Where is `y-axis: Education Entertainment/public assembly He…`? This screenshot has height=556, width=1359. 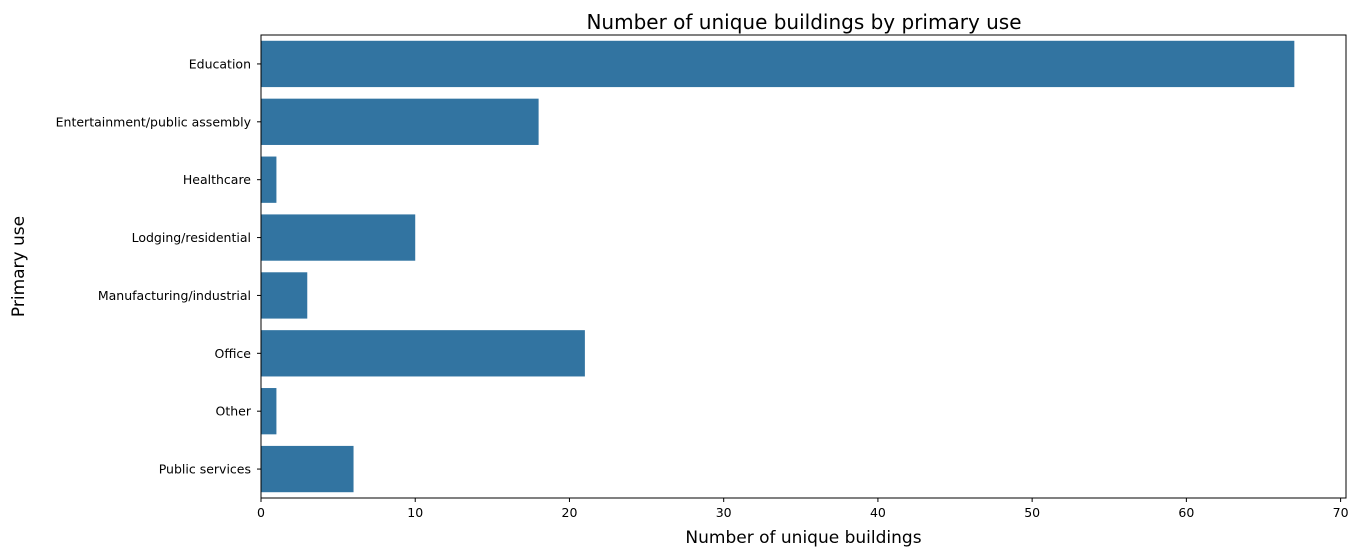
y-axis: Education Entertainment/public assembly He… is located at coordinates (158, 266).